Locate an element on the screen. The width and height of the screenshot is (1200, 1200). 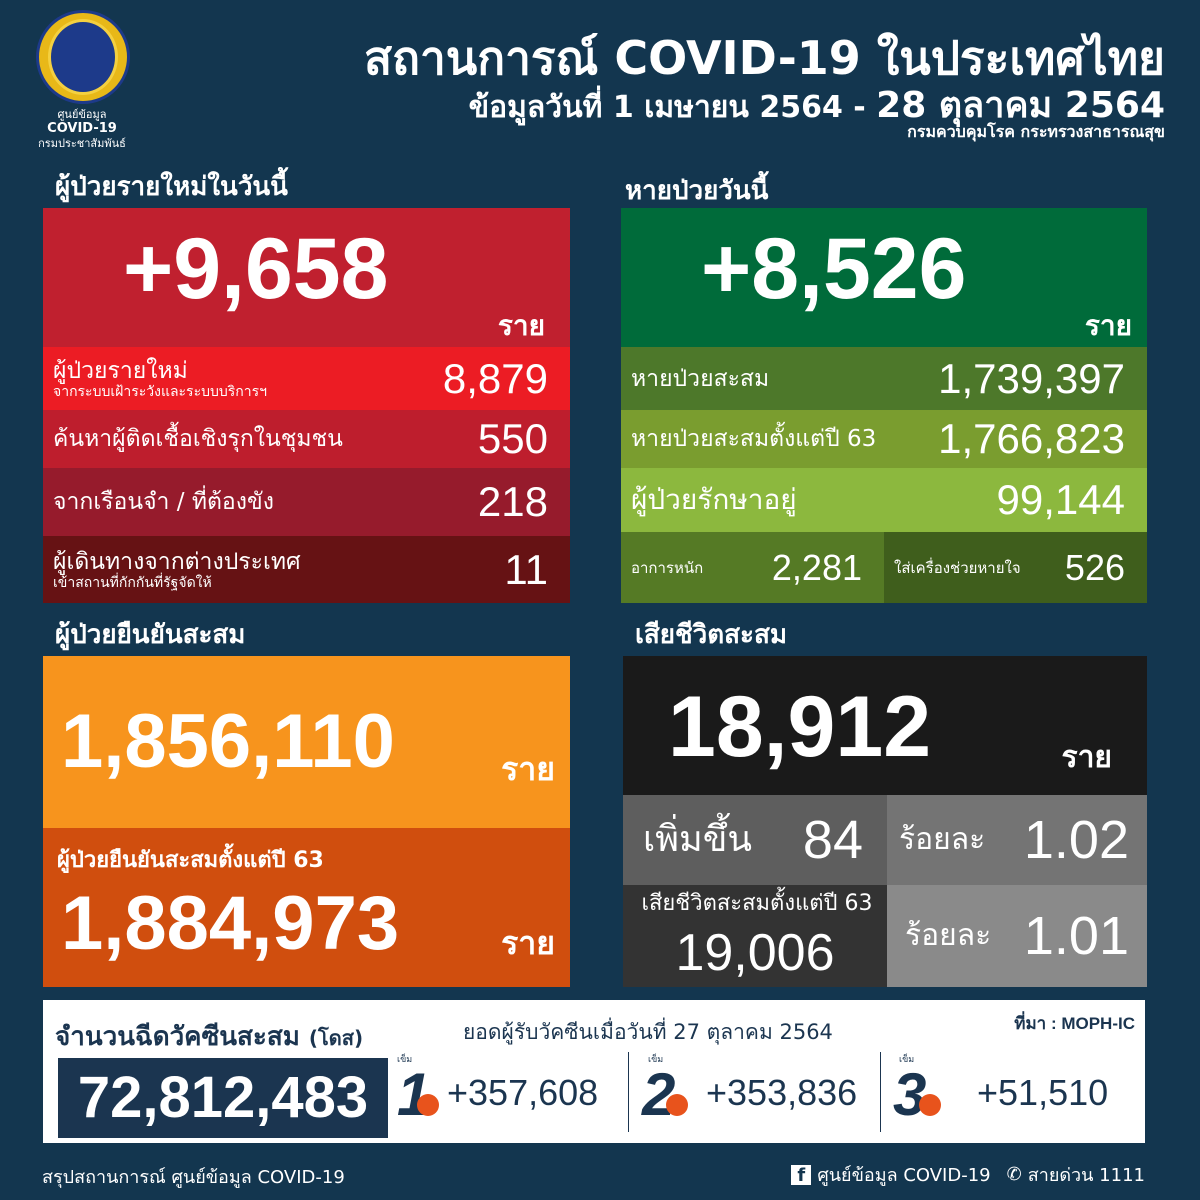
deaths-total-panel: 18,912 ราย is located at coordinates (885, 725).